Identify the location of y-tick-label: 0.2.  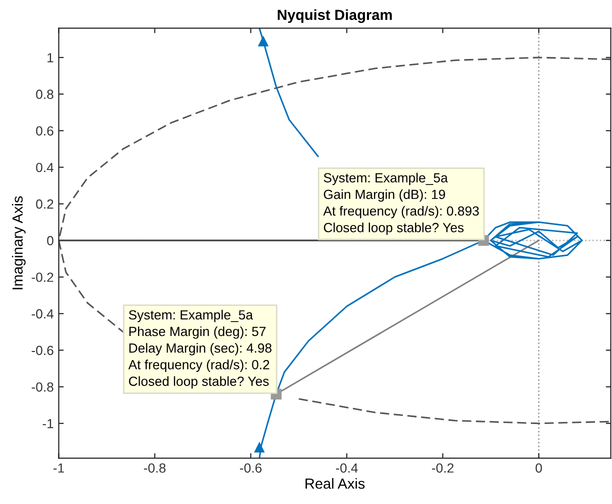
(45, 204).